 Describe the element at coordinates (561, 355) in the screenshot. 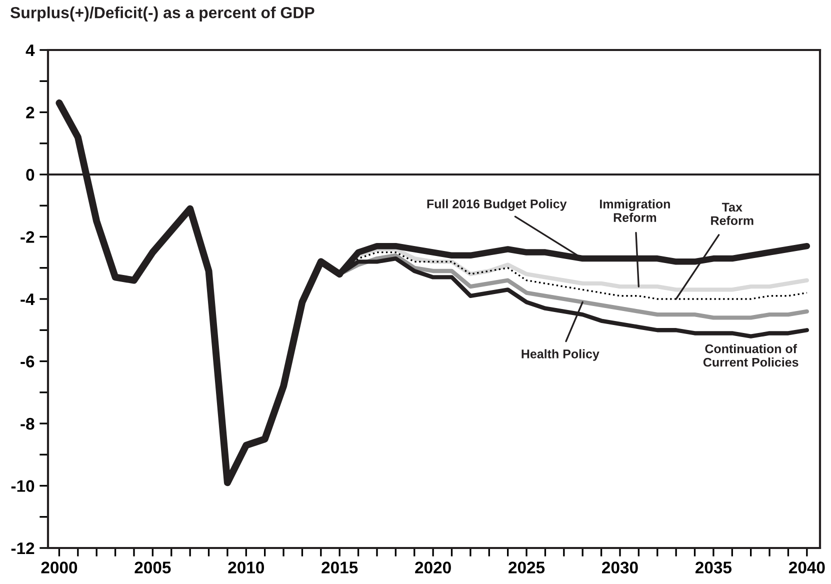

I see `text: Health Policy` at that location.